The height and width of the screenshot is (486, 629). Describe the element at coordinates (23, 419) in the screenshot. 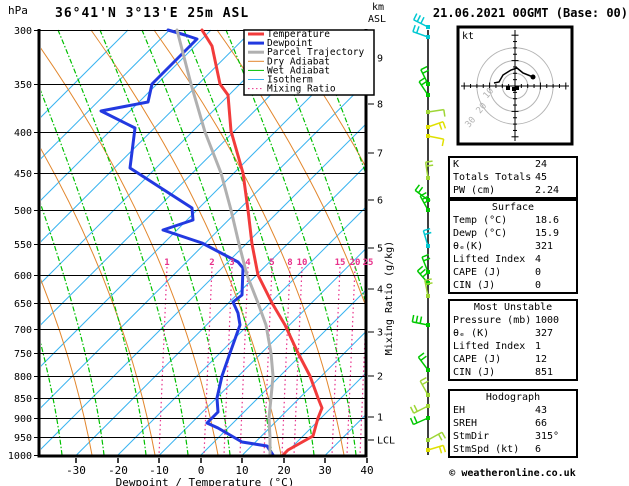

I see `pressure-tick-label: 900` at that location.